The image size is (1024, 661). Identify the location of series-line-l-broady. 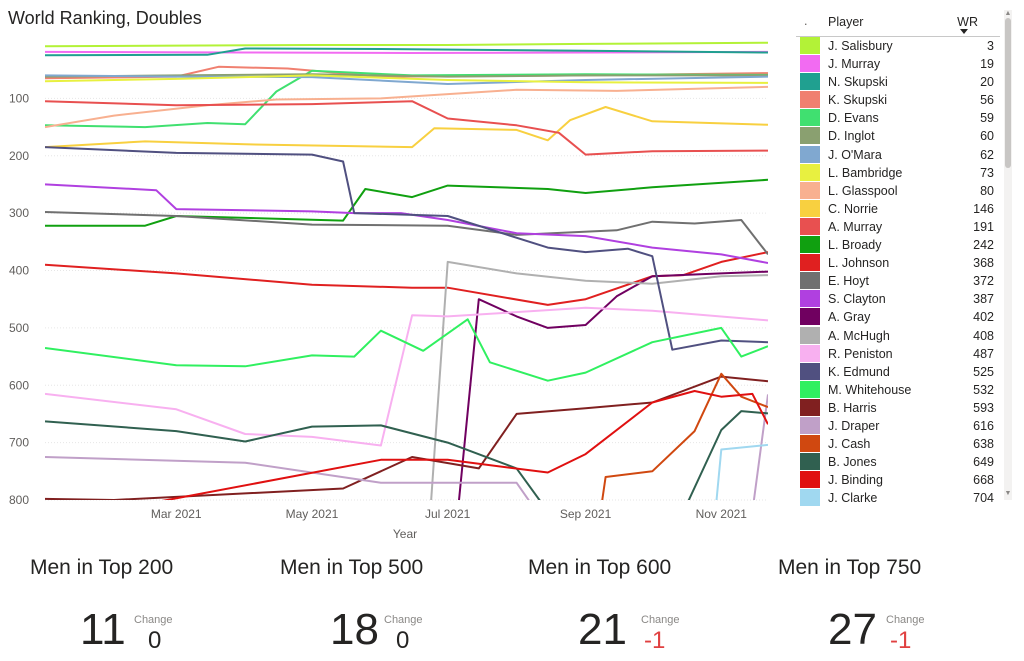
(406, 202).